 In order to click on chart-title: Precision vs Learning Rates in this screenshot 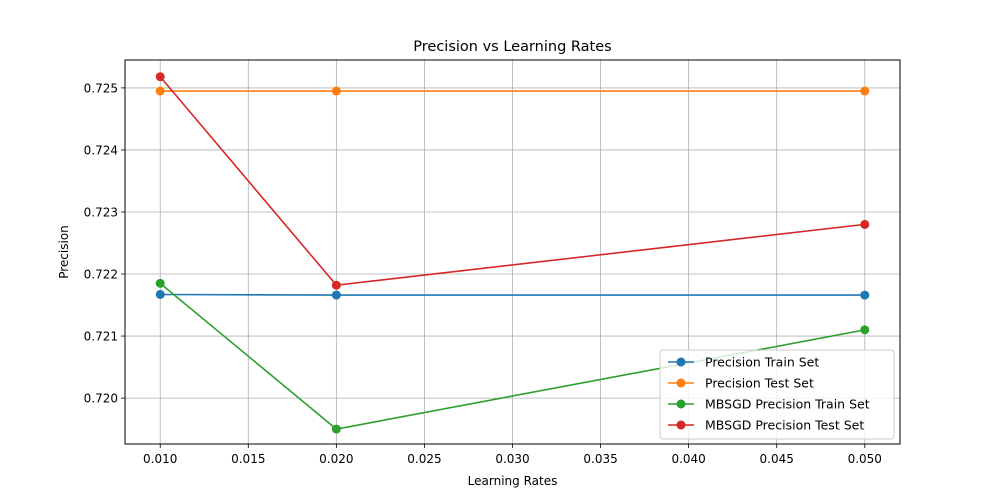, I will do `click(512, 47)`.